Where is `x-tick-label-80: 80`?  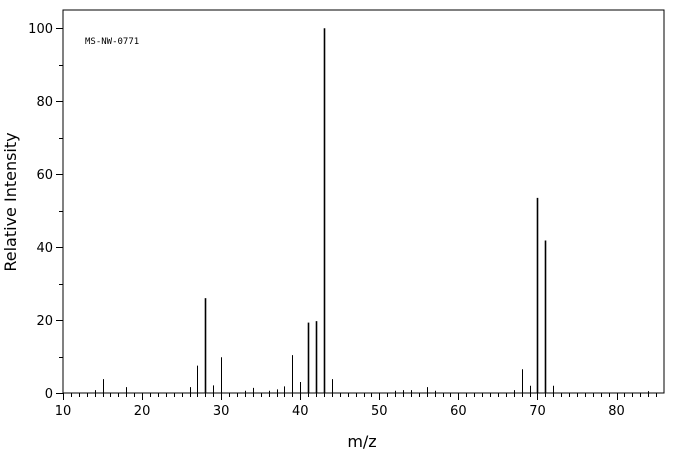
x-tick-label-80: 80 is located at coordinates (616, 411).